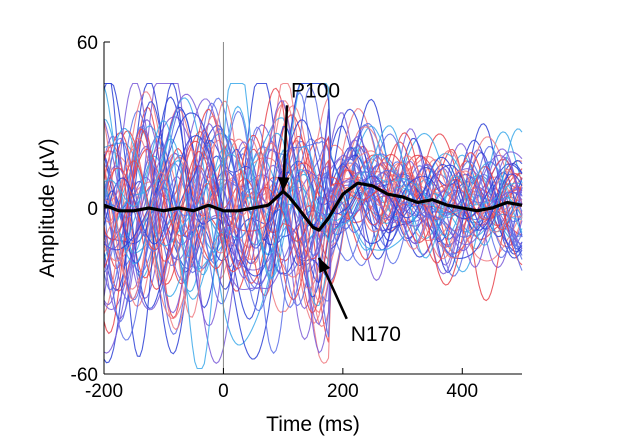 The image size is (625, 441). I want to click on y-axis-title: Amplitude (µV), so click(47, 207).